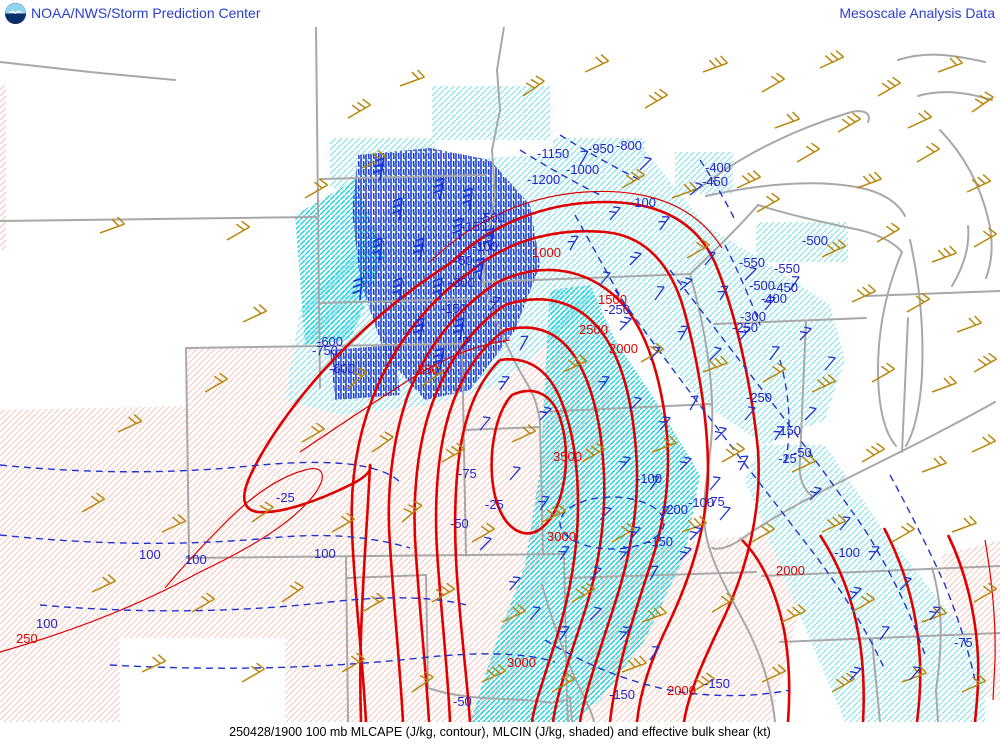  What do you see at coordinates (146, 13) in the screenshot?
I see `site-title: NOAA/NWS/Storm Prediction Center` at bounding box center [146, 13].